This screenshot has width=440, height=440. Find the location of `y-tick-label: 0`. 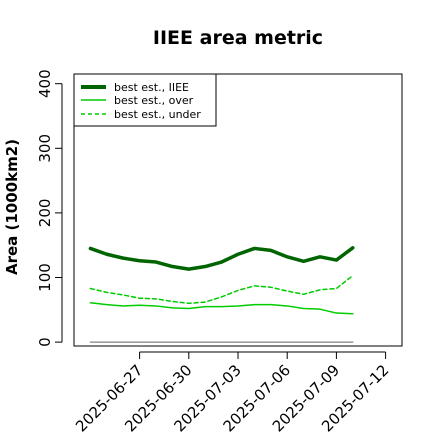

y-tick-label: 0 is located at coordinates (45, 342).